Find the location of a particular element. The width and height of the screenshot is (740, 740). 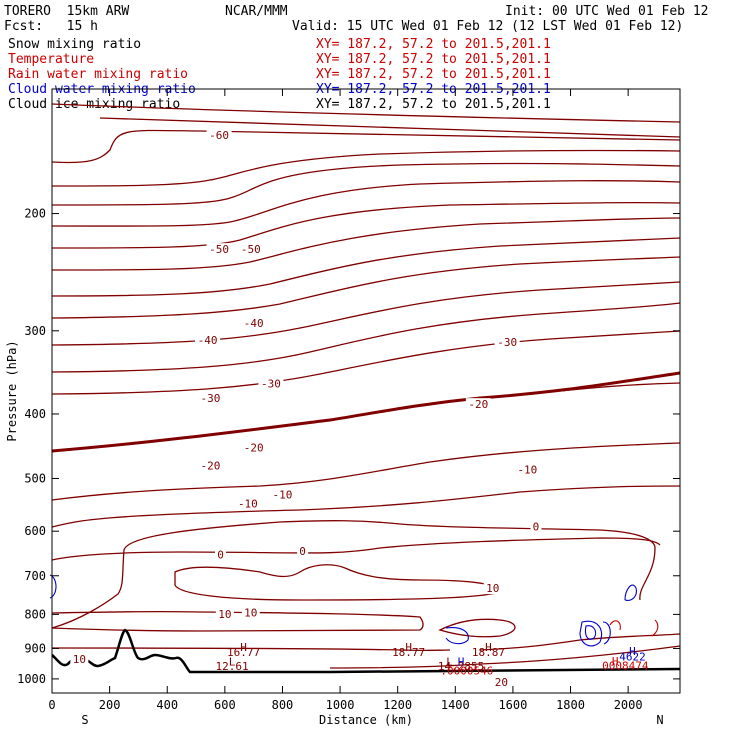

y-tick-label: 500 is located at coordinates (35, 478).